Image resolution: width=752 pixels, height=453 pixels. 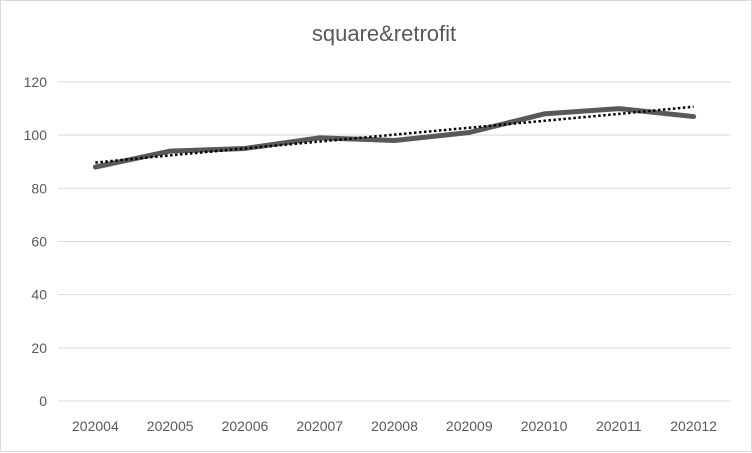 What do you see at coordinates (170, 426) in the screenshot?
I see `x-tick-label: 202005` at bounding box center [170, 426].